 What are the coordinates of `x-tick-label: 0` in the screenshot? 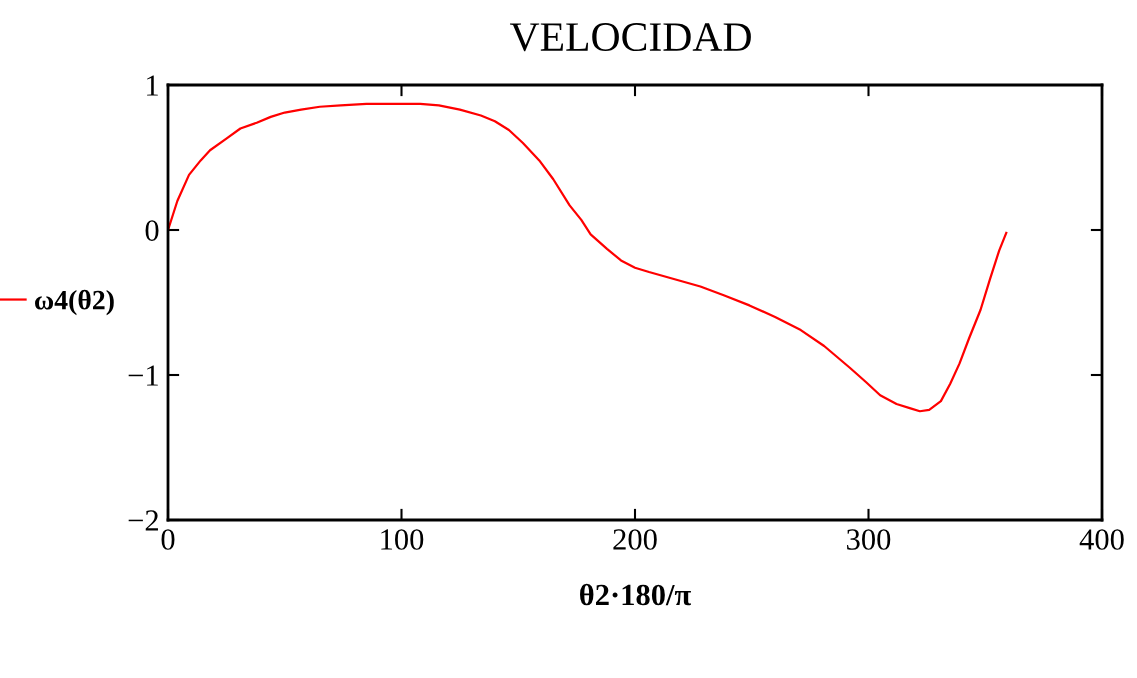 It's located at (168, 539).